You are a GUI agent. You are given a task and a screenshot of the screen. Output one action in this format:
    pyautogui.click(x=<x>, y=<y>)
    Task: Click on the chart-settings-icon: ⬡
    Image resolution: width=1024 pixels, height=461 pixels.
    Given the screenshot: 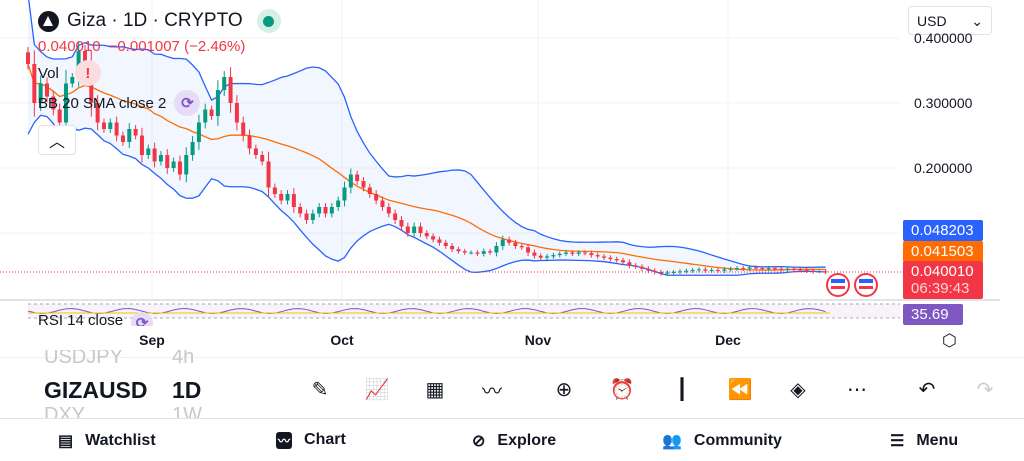 What is the action you would take?
    pyautogui.click(x=949, y=340)
    